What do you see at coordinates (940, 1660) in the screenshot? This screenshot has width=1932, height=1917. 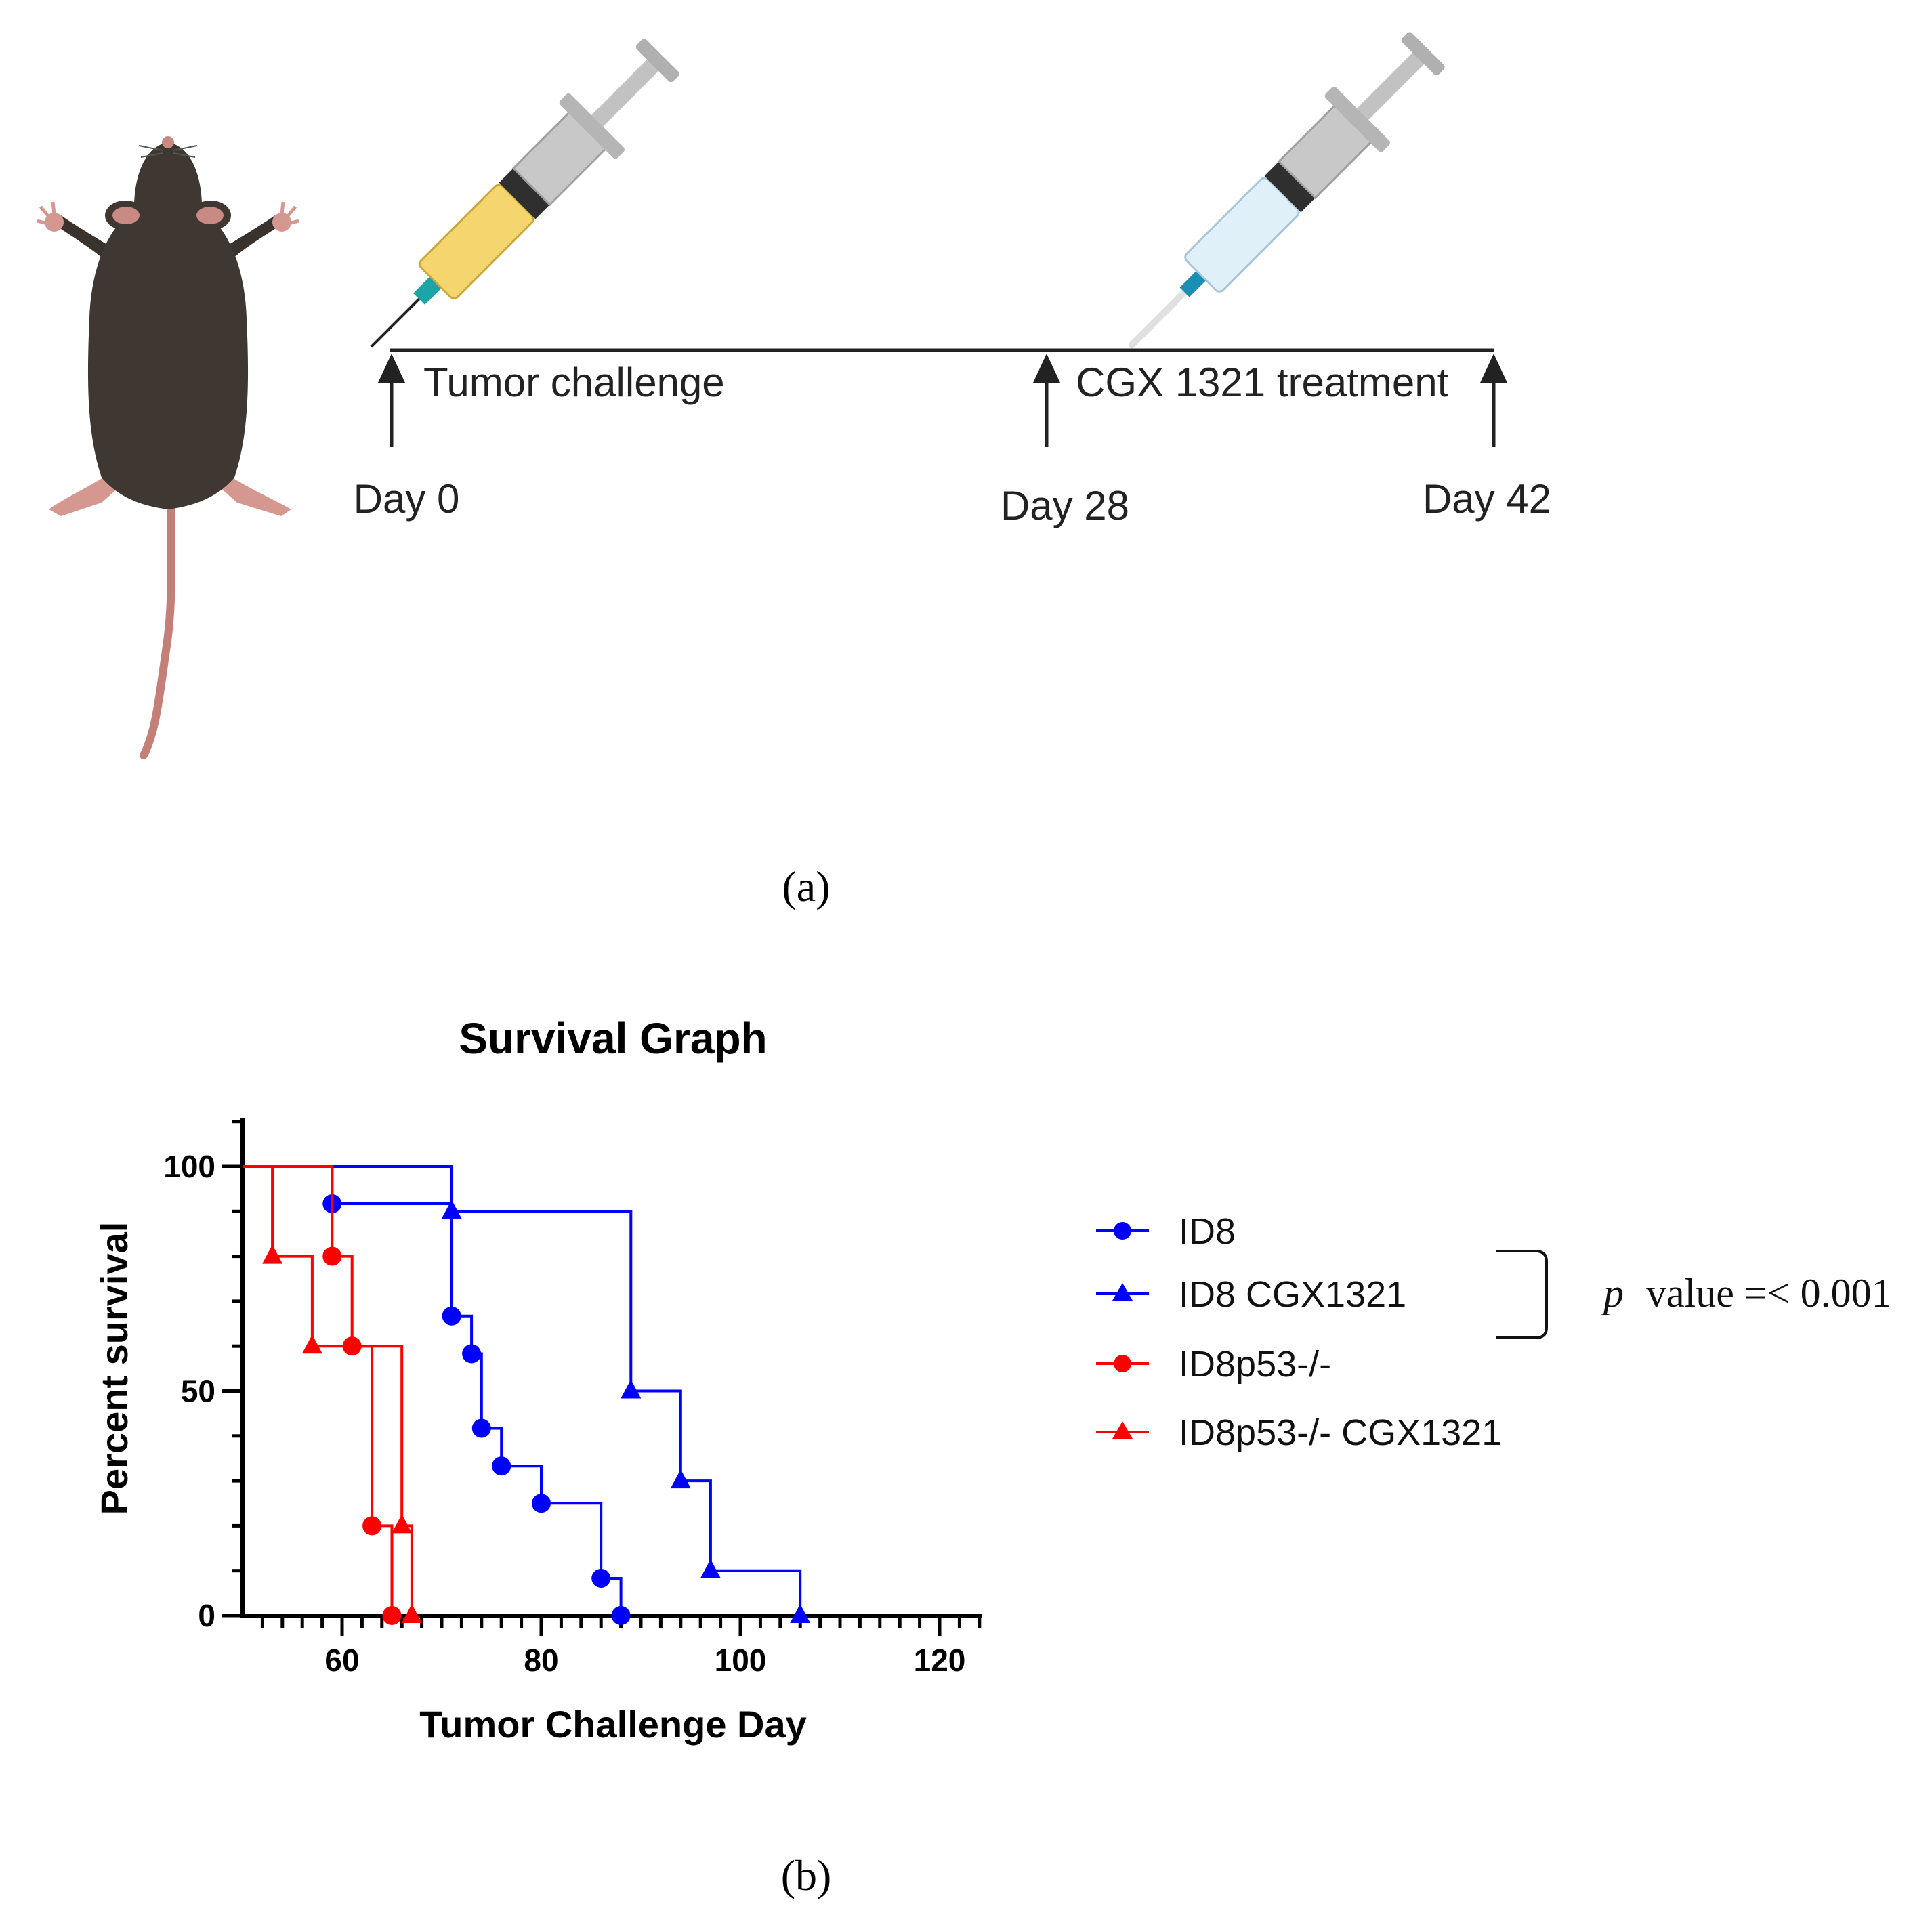 I see `x-tick-label: 120` at bounding box center [940, 1660].